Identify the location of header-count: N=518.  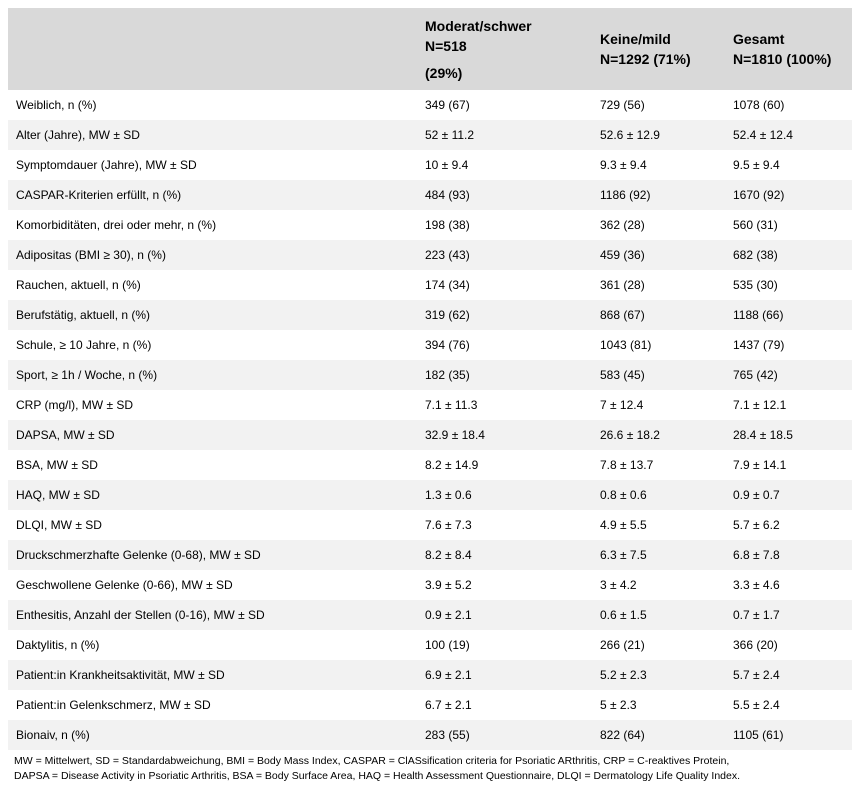
(446, 45).